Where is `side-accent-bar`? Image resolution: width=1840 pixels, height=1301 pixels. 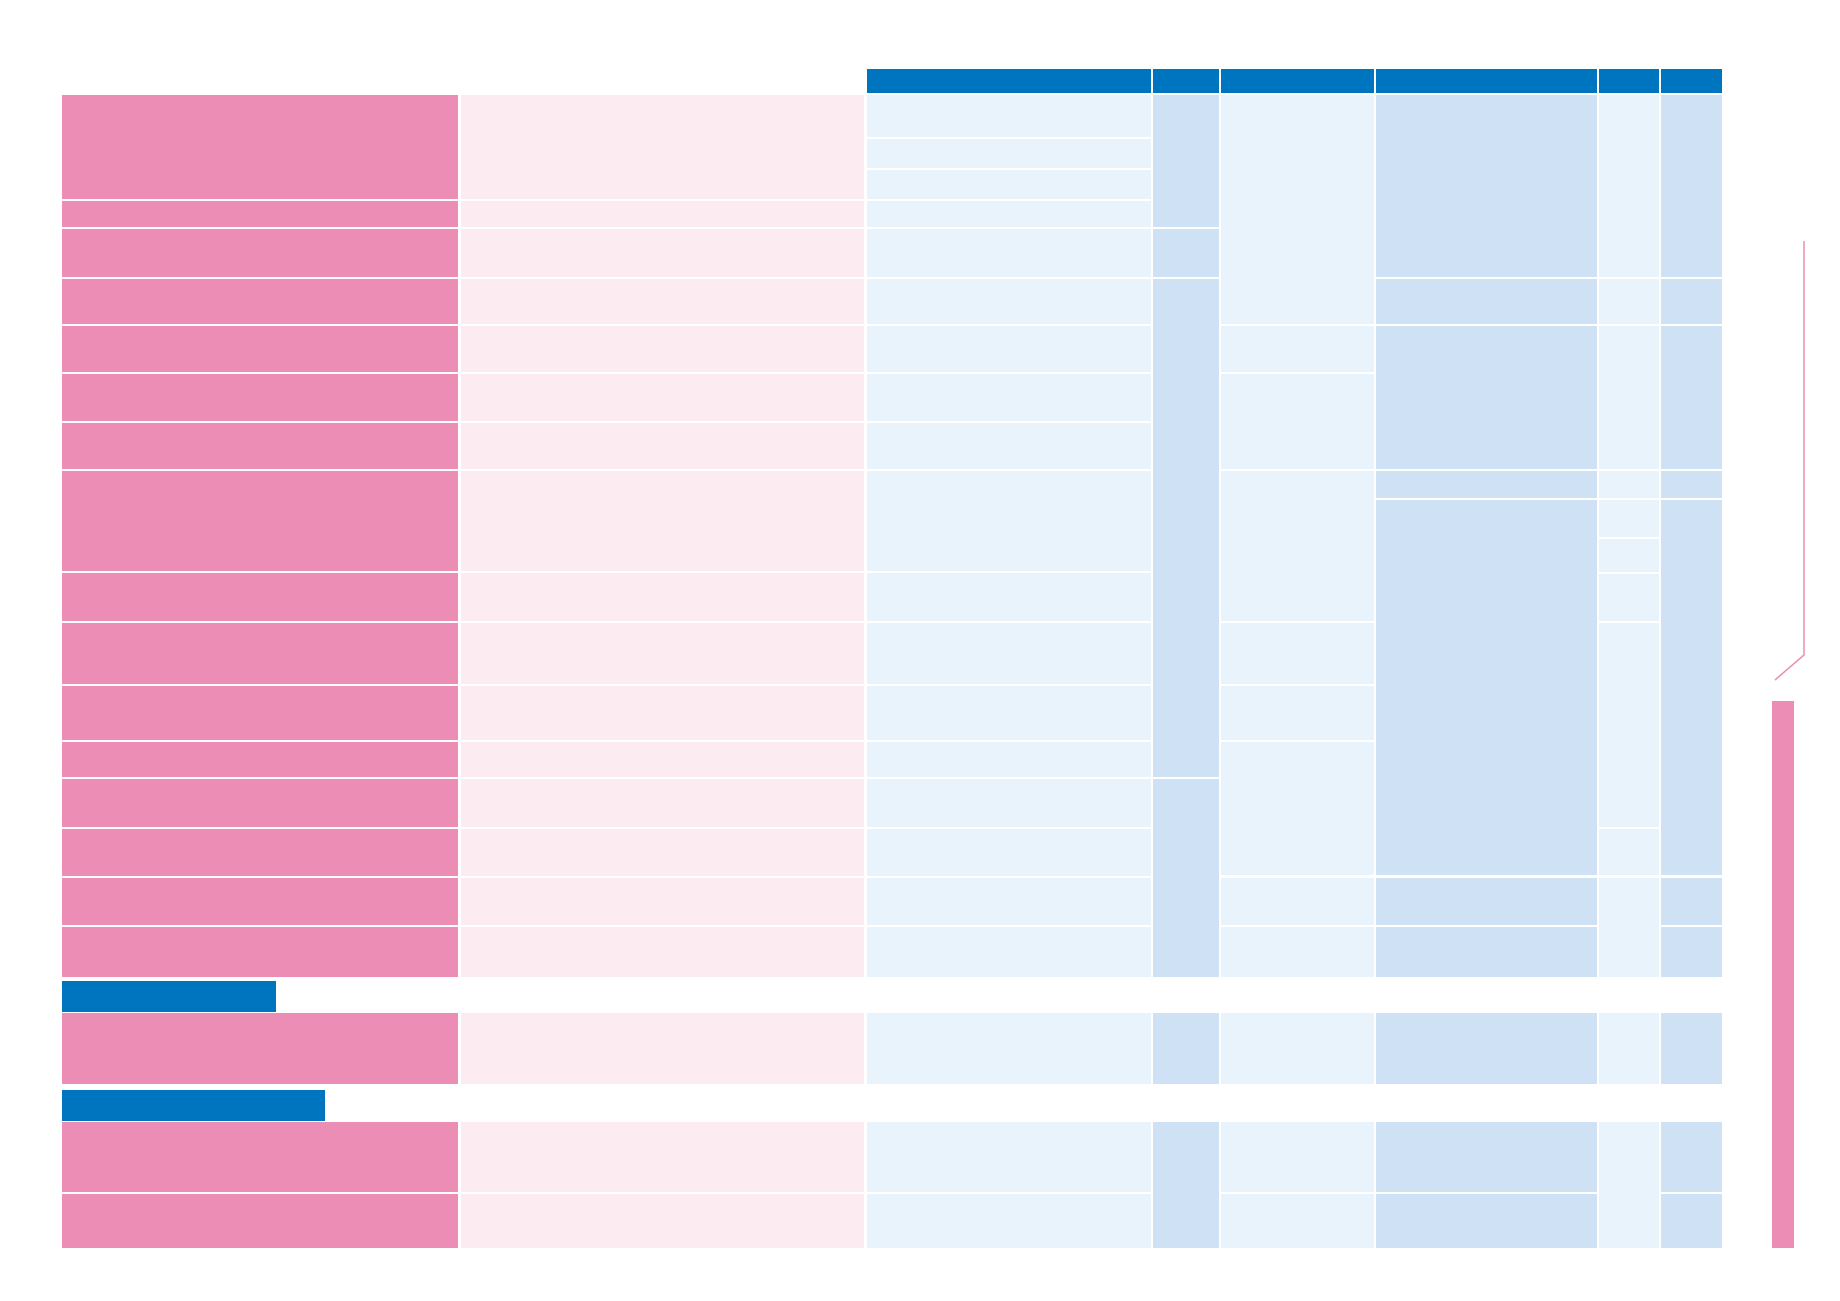 side-accent-bar is located at coordinates (1783, 974).